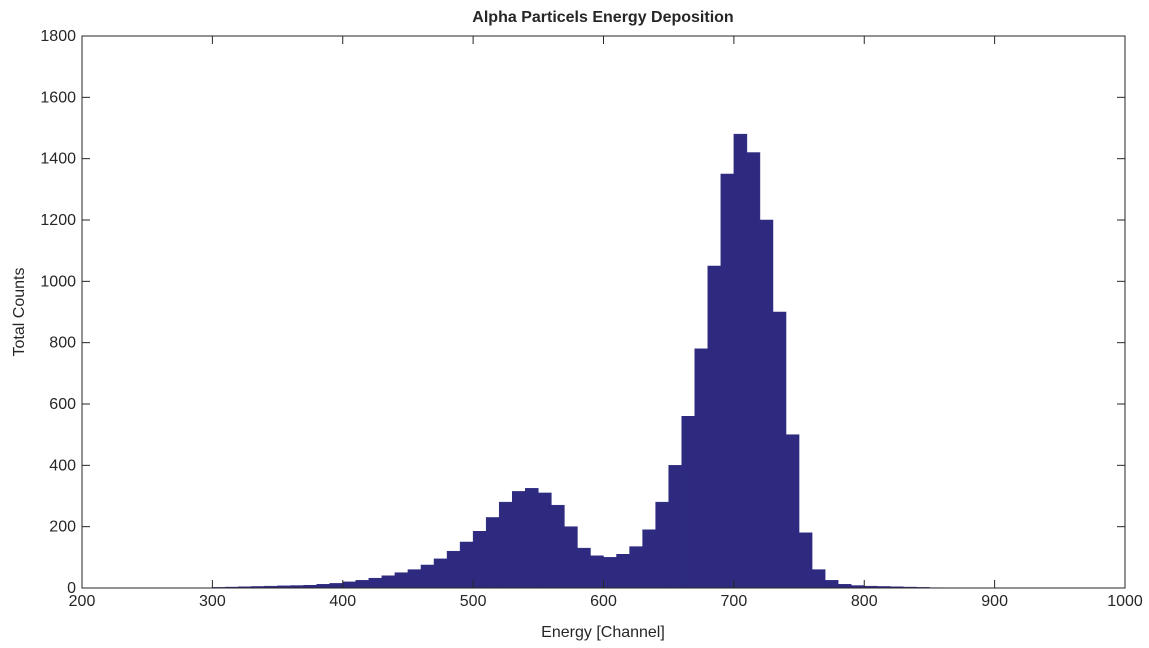 The width and height of the screenshot is (1149, 648). Describe the element at coordinates (212, 601) in the screenshot. I see `x-tick-label: 300` at that location.